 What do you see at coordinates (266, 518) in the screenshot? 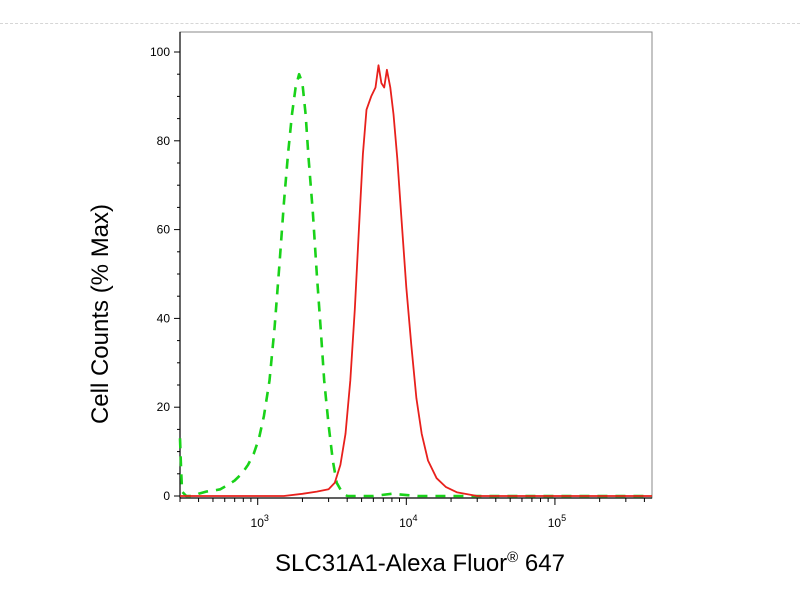
I see `x-tick-exponent: 3` at bounding box center [266, 518].